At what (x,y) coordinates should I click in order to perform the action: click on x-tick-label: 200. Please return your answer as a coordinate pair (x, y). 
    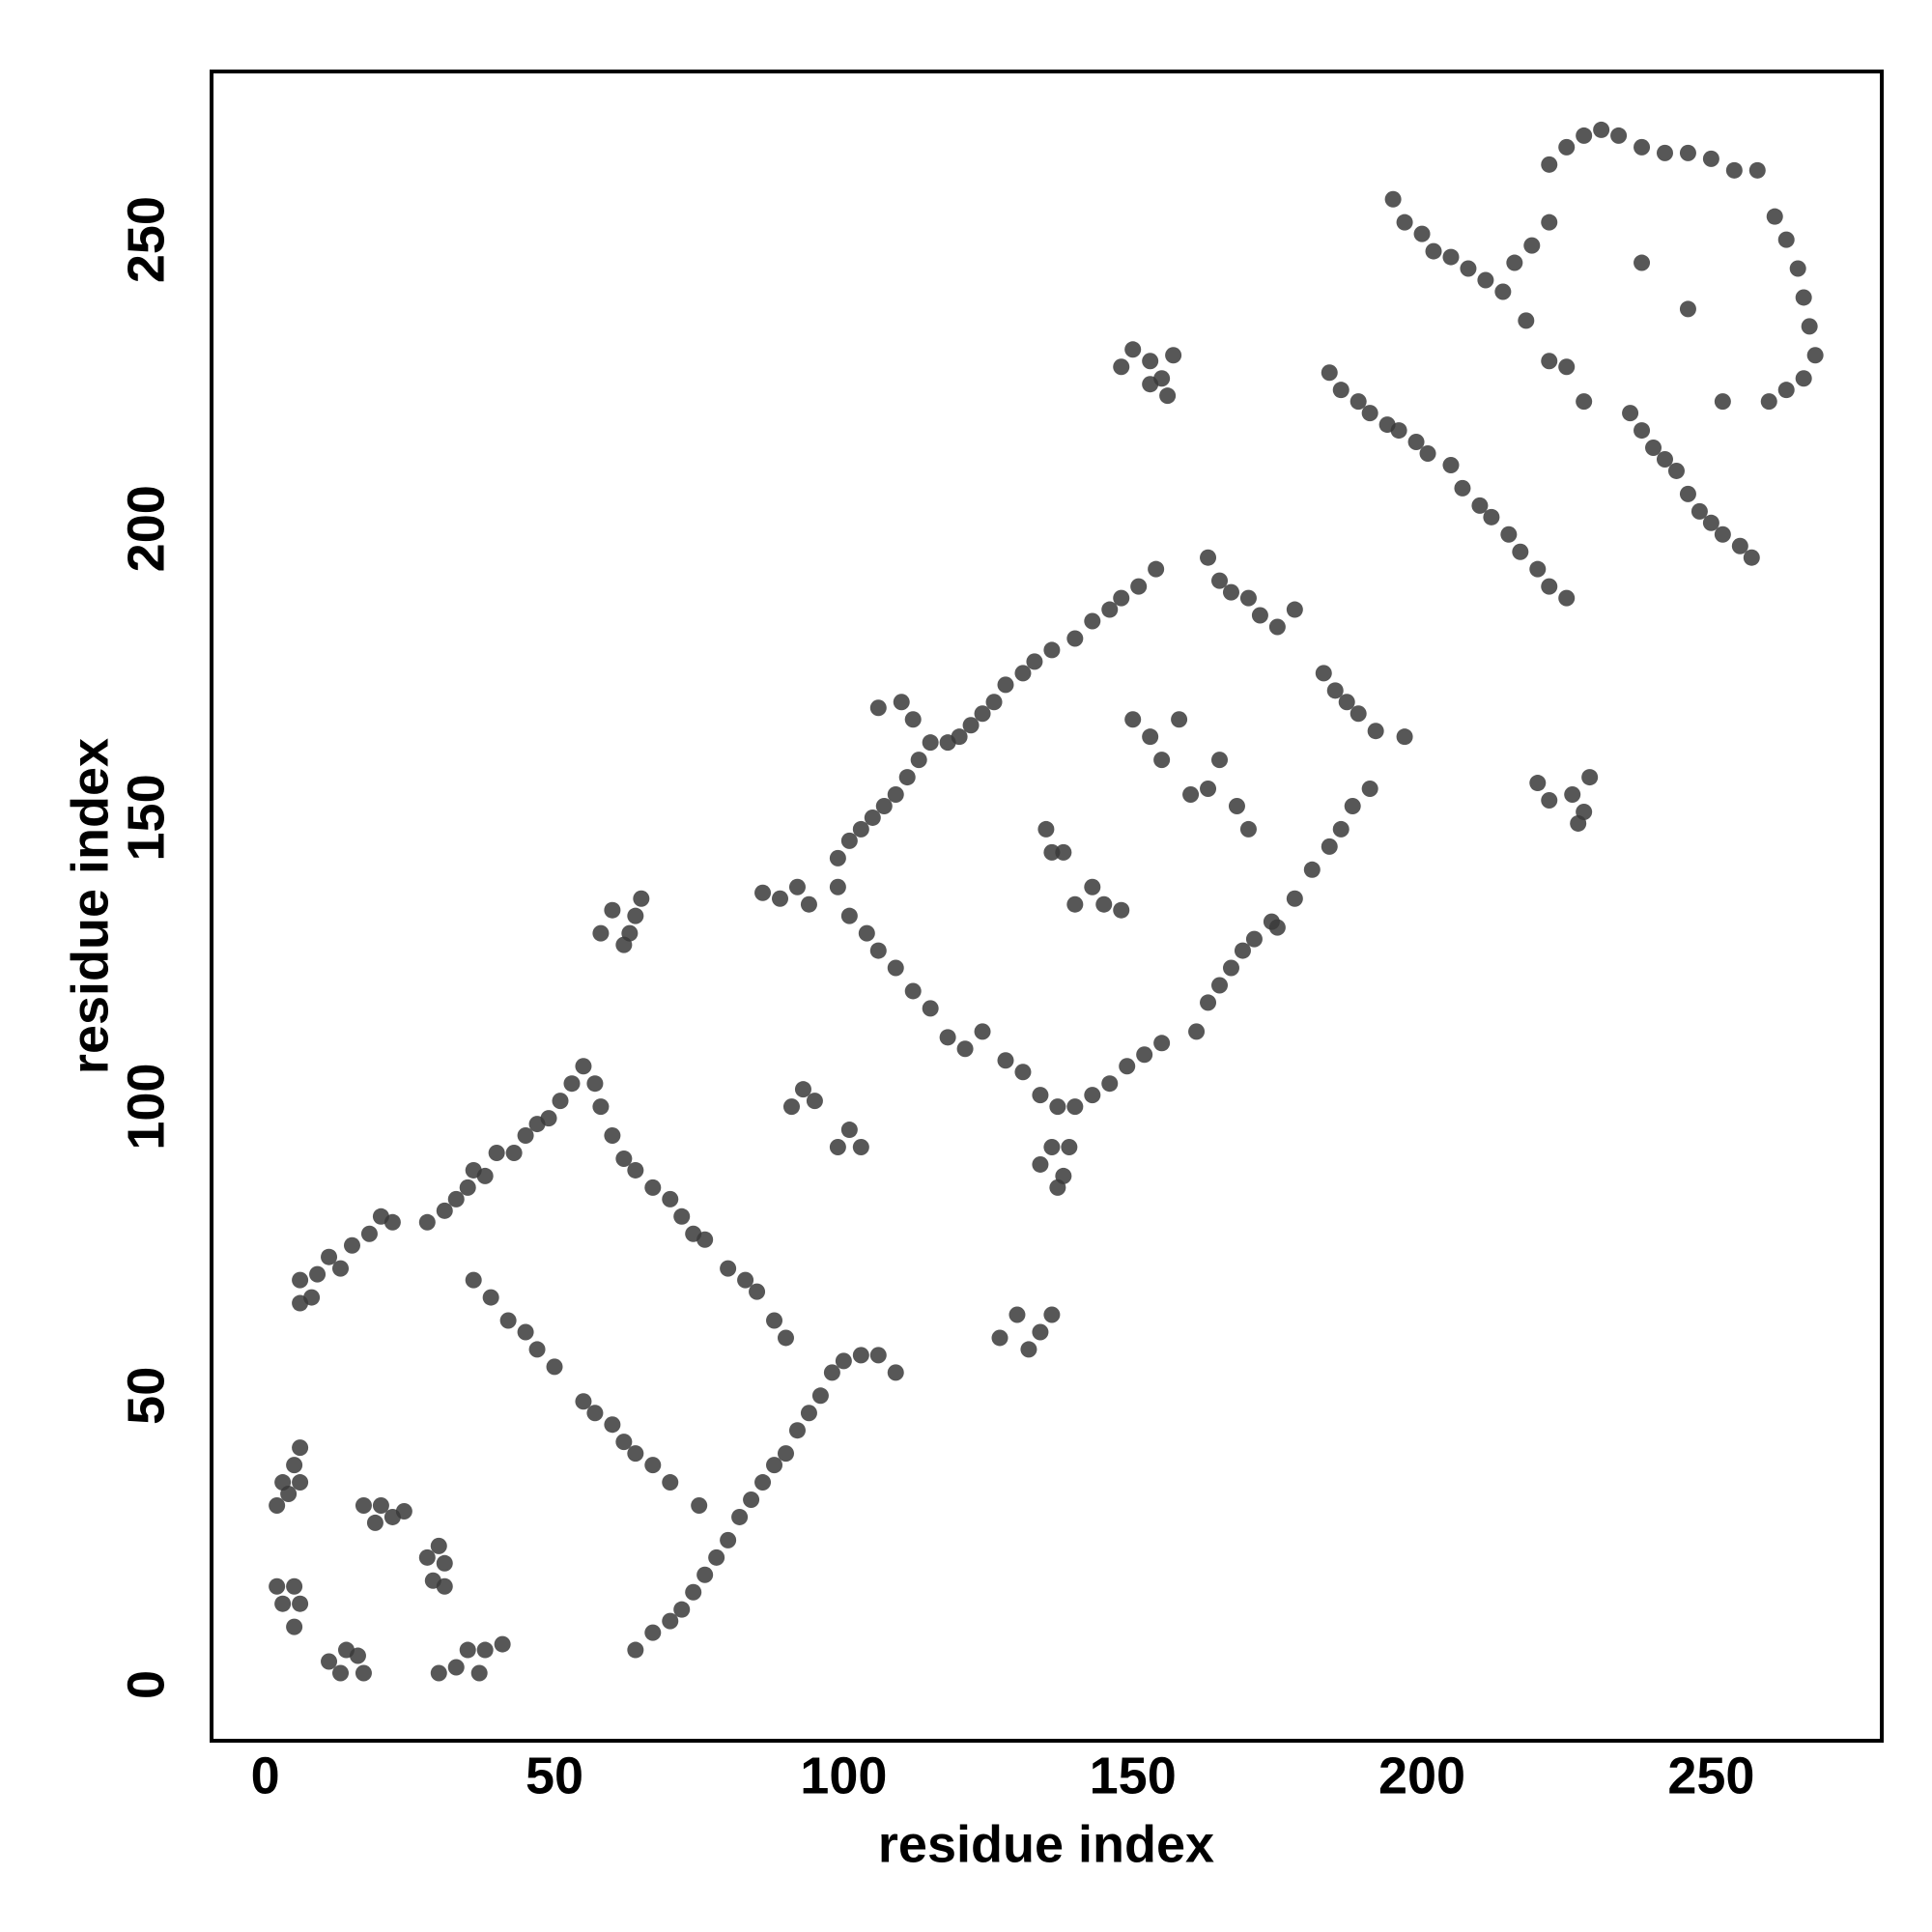
    Looking at the image, I should click on (1421, 1775).